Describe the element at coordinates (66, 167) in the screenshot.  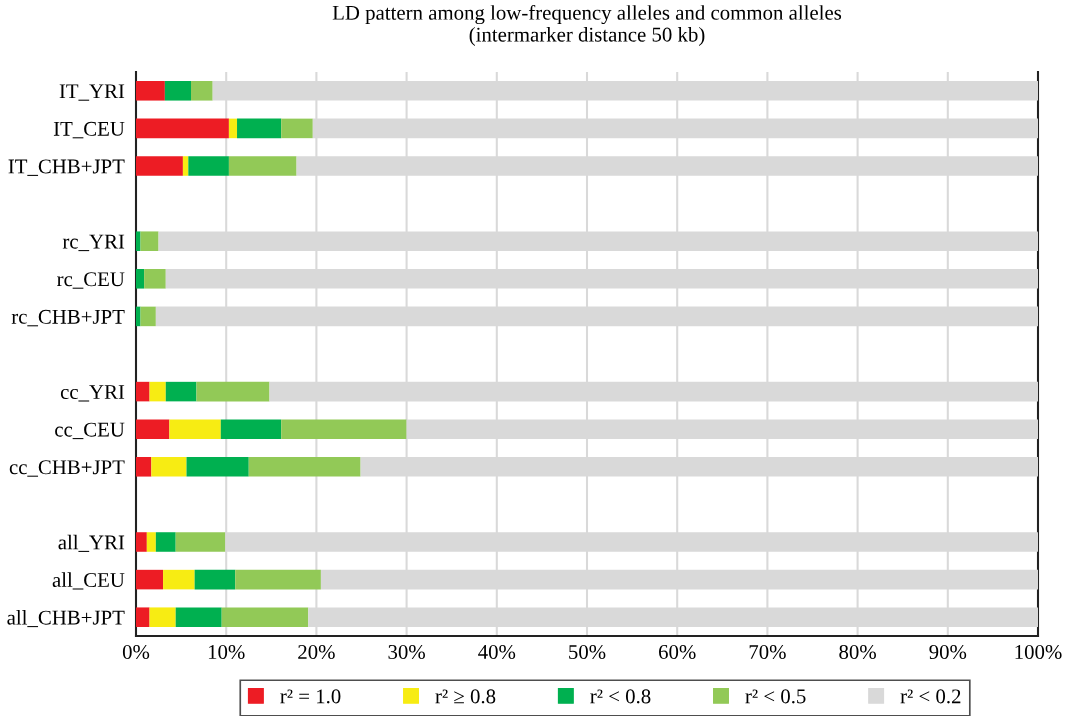
I see `y-tick-label: IT_CHB+JPT` at that location.